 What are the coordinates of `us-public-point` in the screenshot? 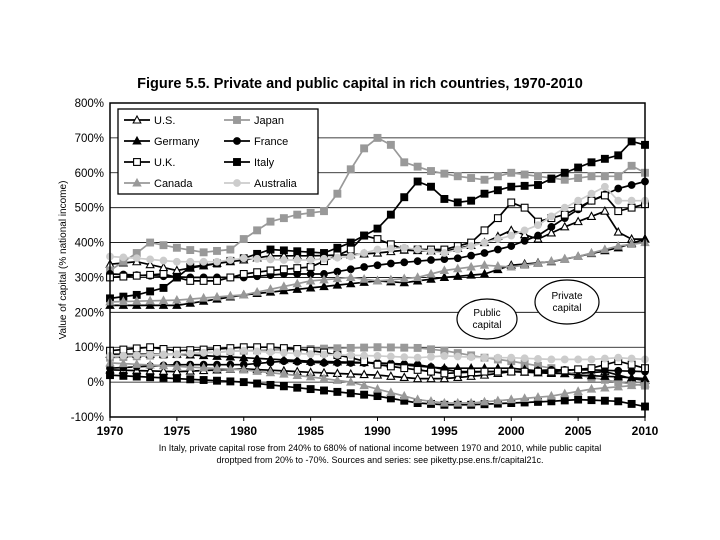 It's located at (364, 374).